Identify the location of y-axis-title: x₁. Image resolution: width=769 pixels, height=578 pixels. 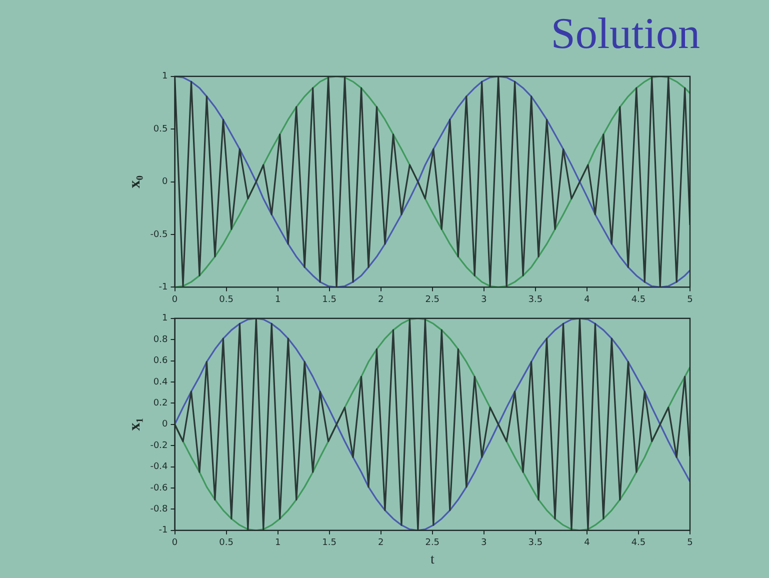
(135, 424).